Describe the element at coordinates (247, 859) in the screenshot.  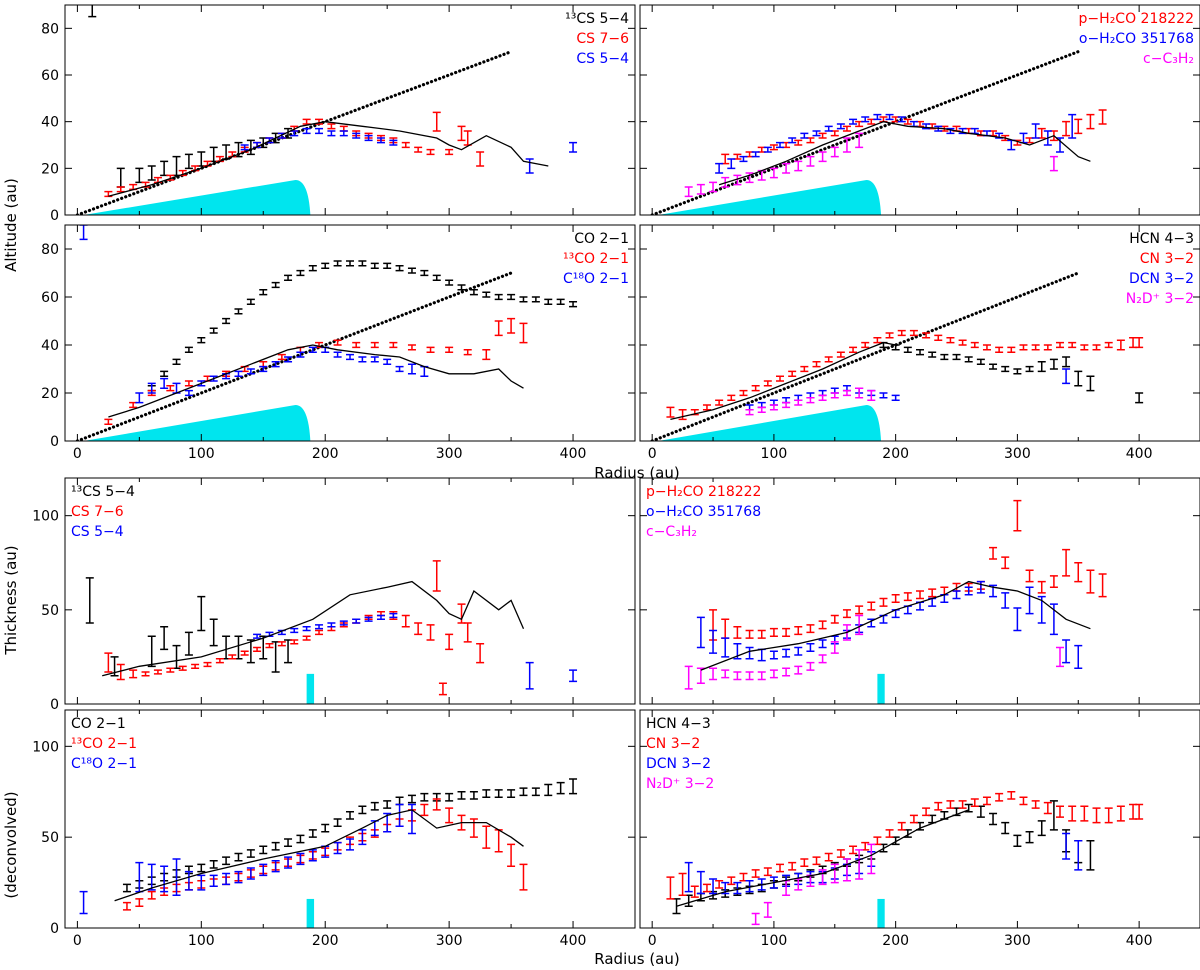
I see `series-C¹⁸O 2−1` at that location.